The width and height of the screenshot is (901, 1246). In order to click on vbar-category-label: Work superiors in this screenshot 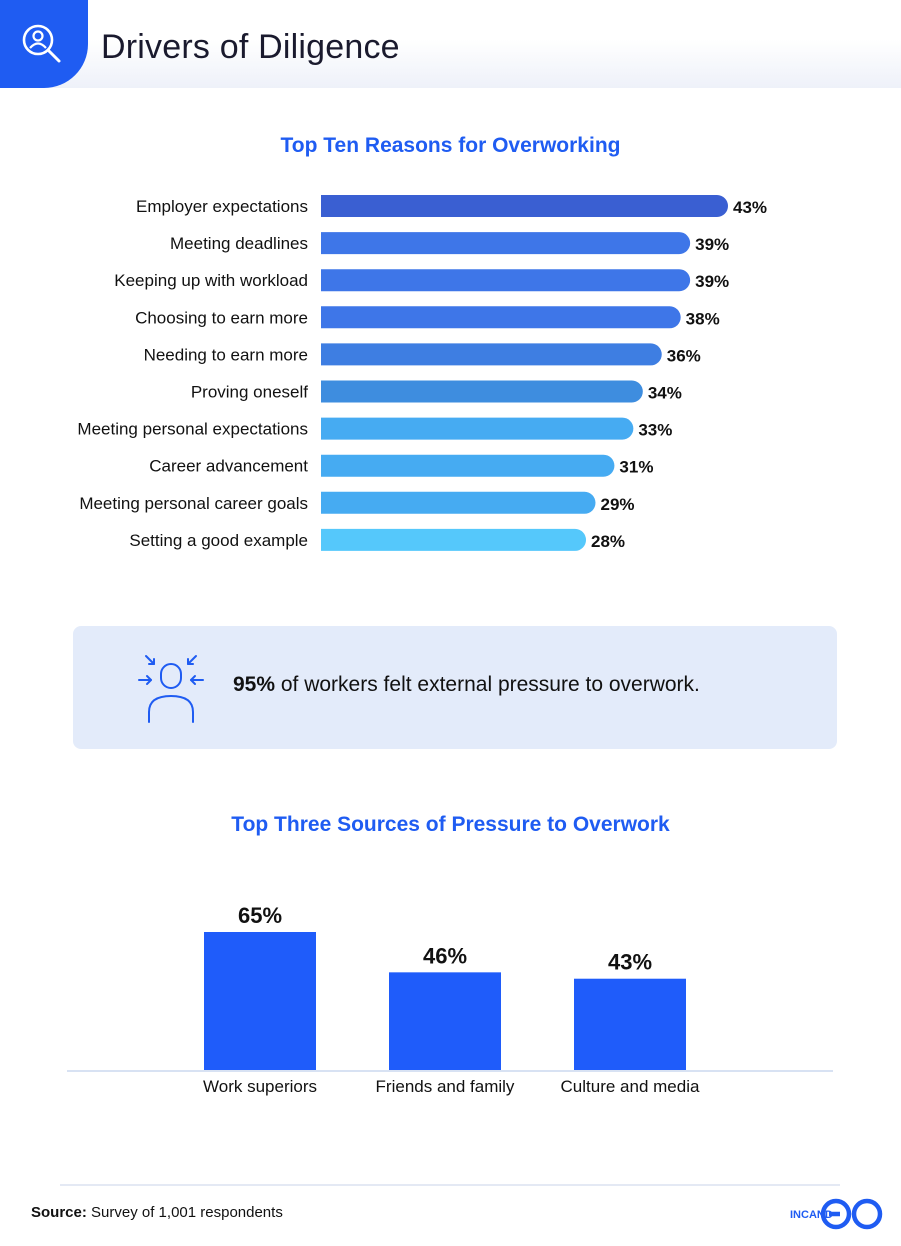, I will do `click(260, 1086)`.